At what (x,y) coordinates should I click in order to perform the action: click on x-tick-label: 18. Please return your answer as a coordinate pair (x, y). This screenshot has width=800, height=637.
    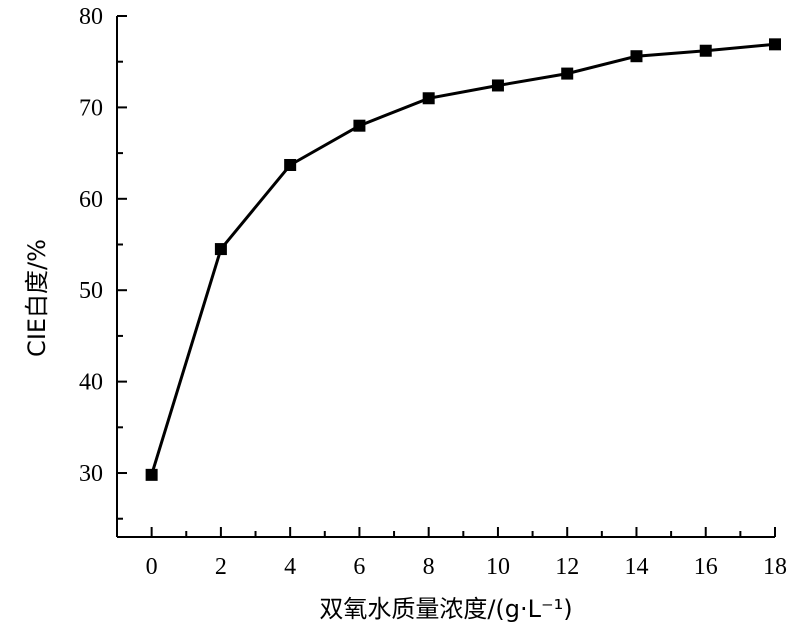
    Looking at the image, I should click on (775, 567).